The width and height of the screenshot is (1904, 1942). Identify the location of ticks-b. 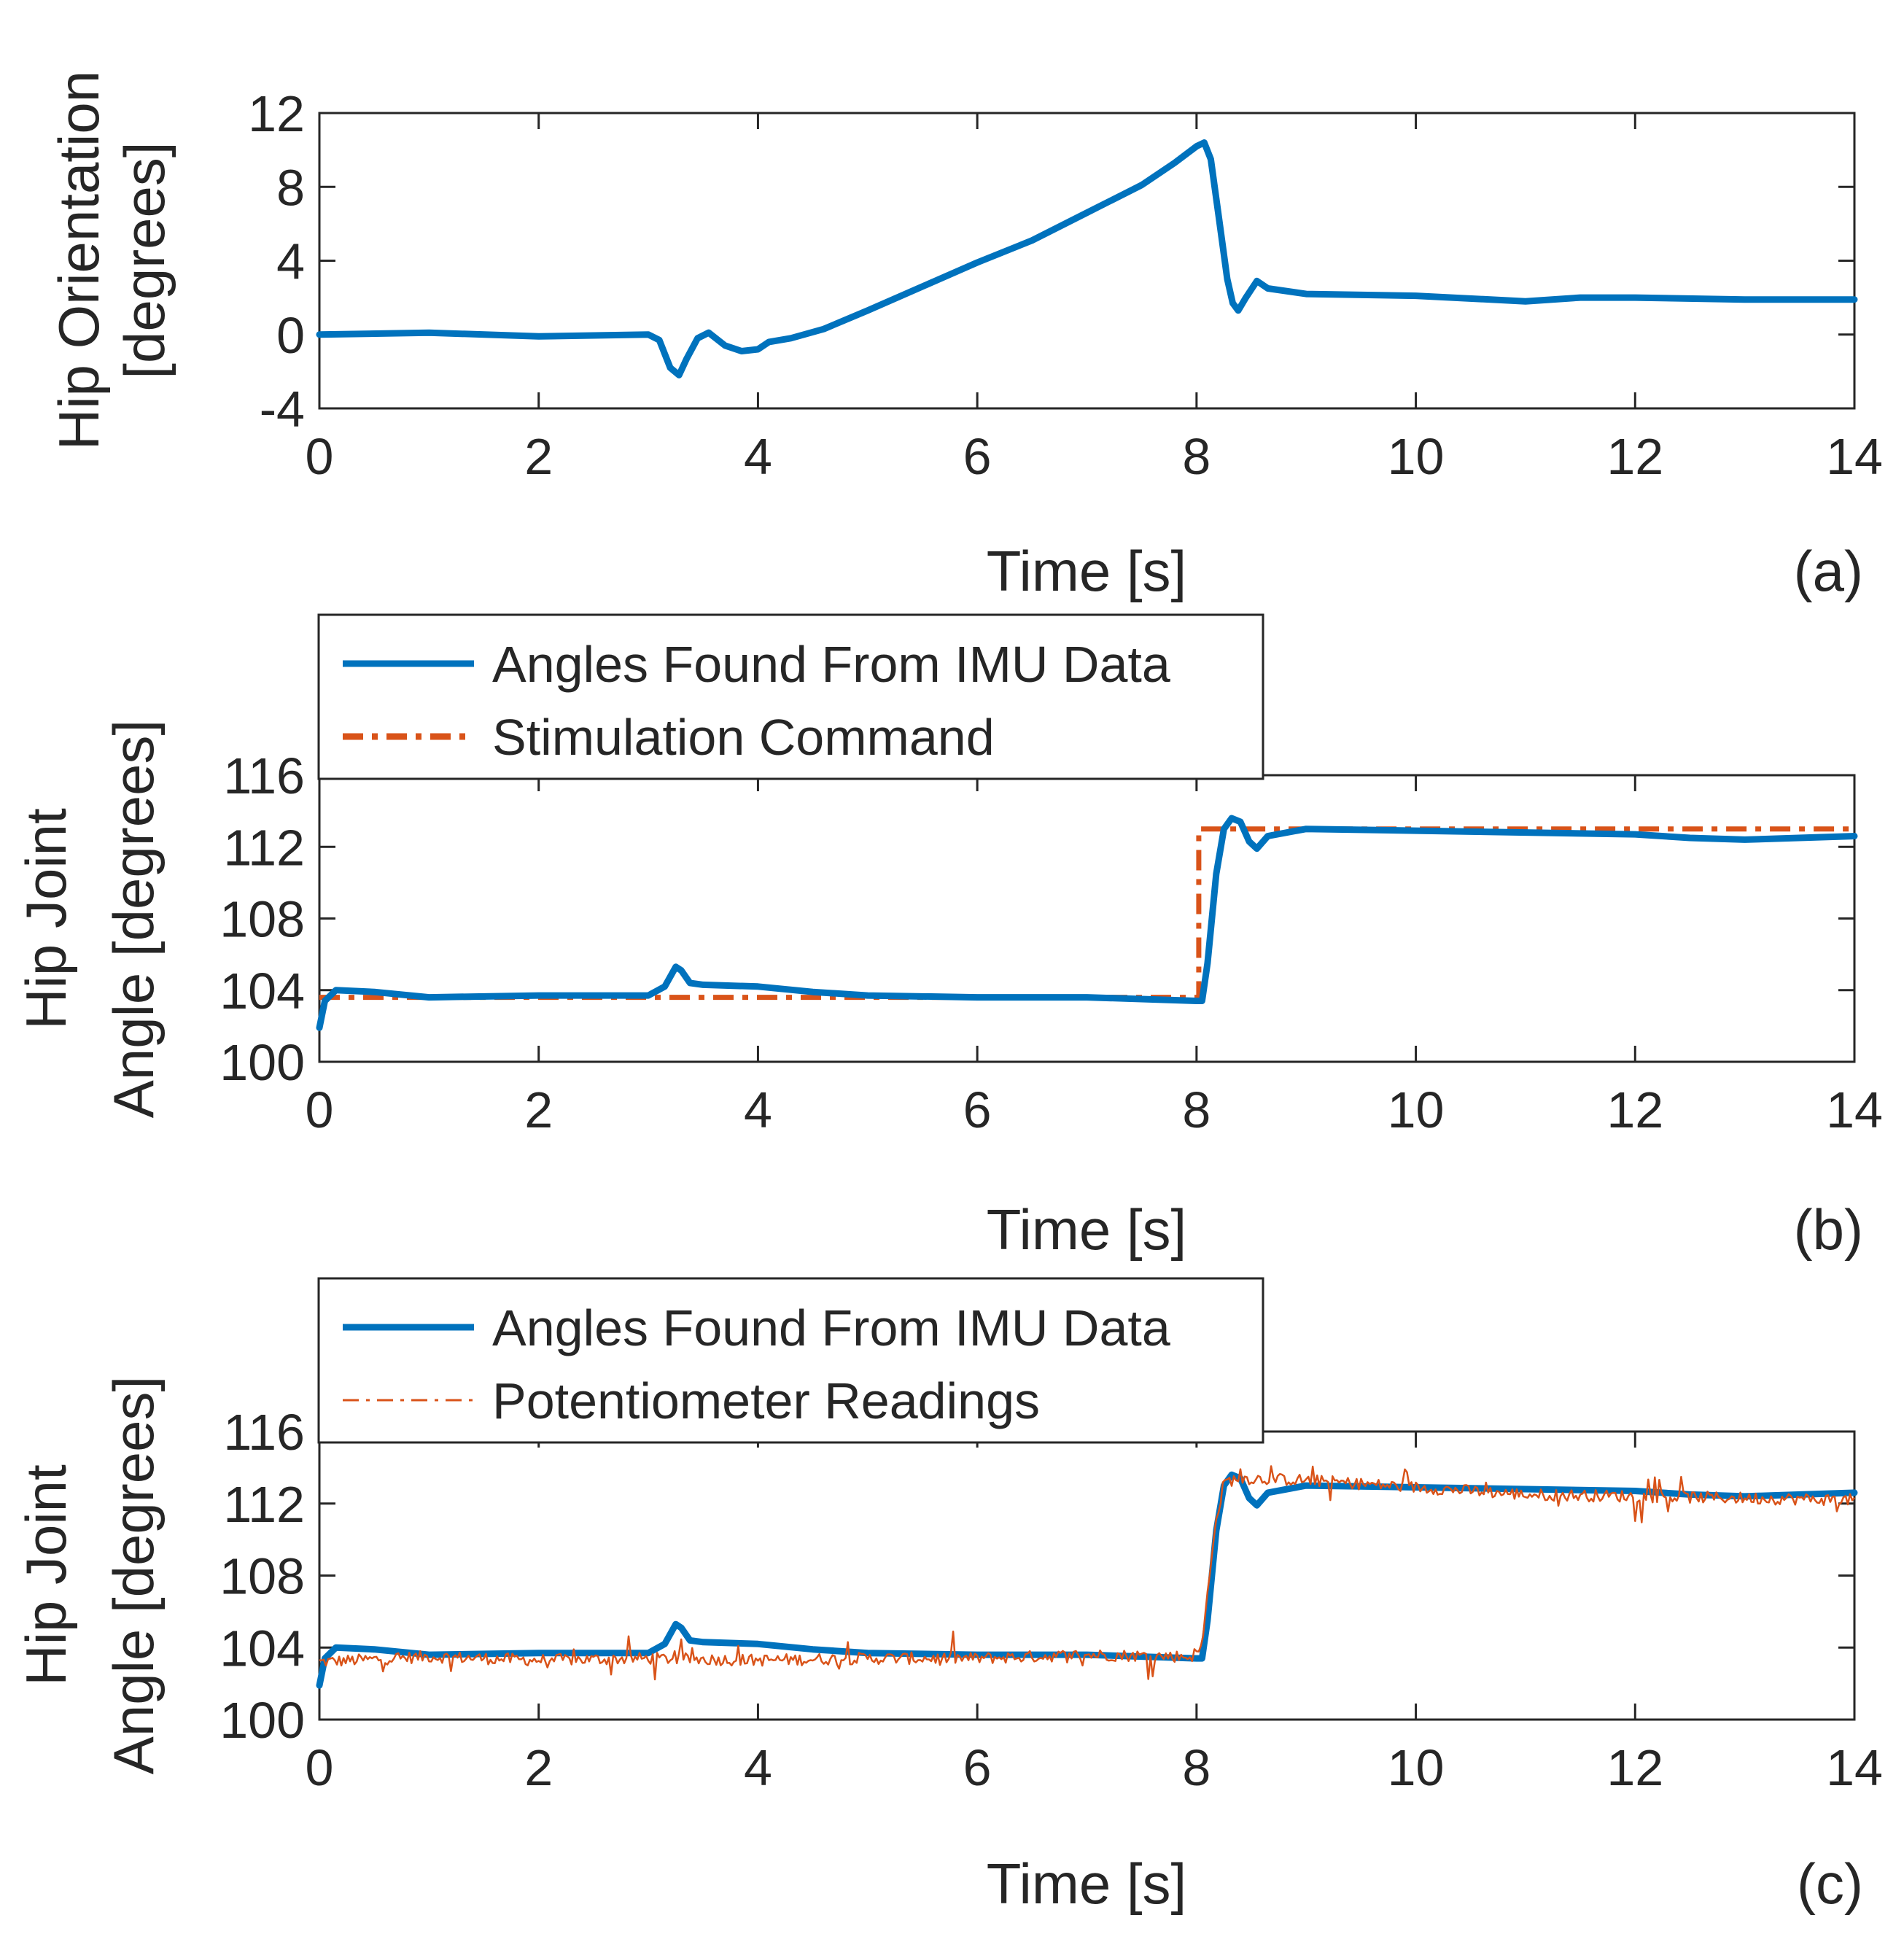
(1087, 918).